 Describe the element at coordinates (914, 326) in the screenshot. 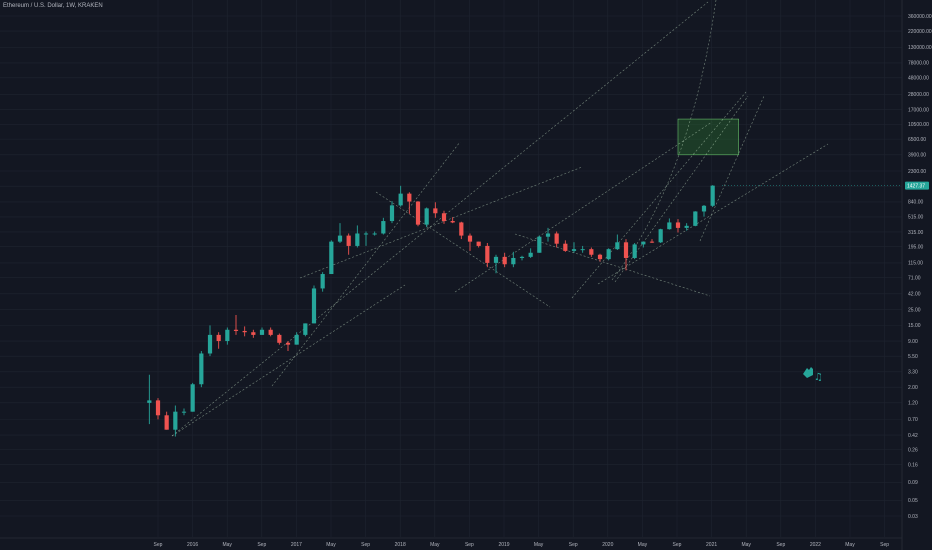

I see `price-tick-label: 15.00` at that location.